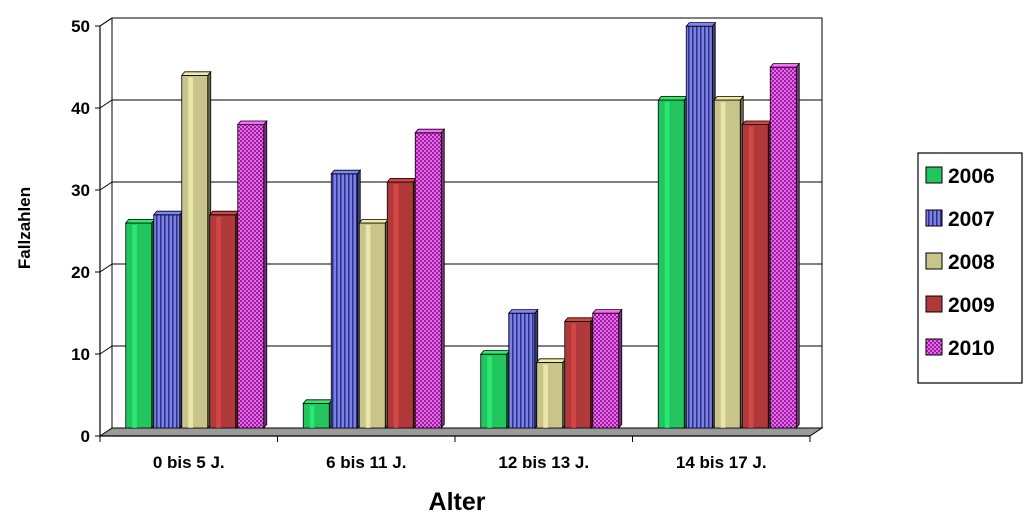 The width and height of the screenshot is (1025, 524). What do you see at coordinates (85, 436) in the screenshot?
I see `y-tick-label: 0` at bounding box center [85, 436].